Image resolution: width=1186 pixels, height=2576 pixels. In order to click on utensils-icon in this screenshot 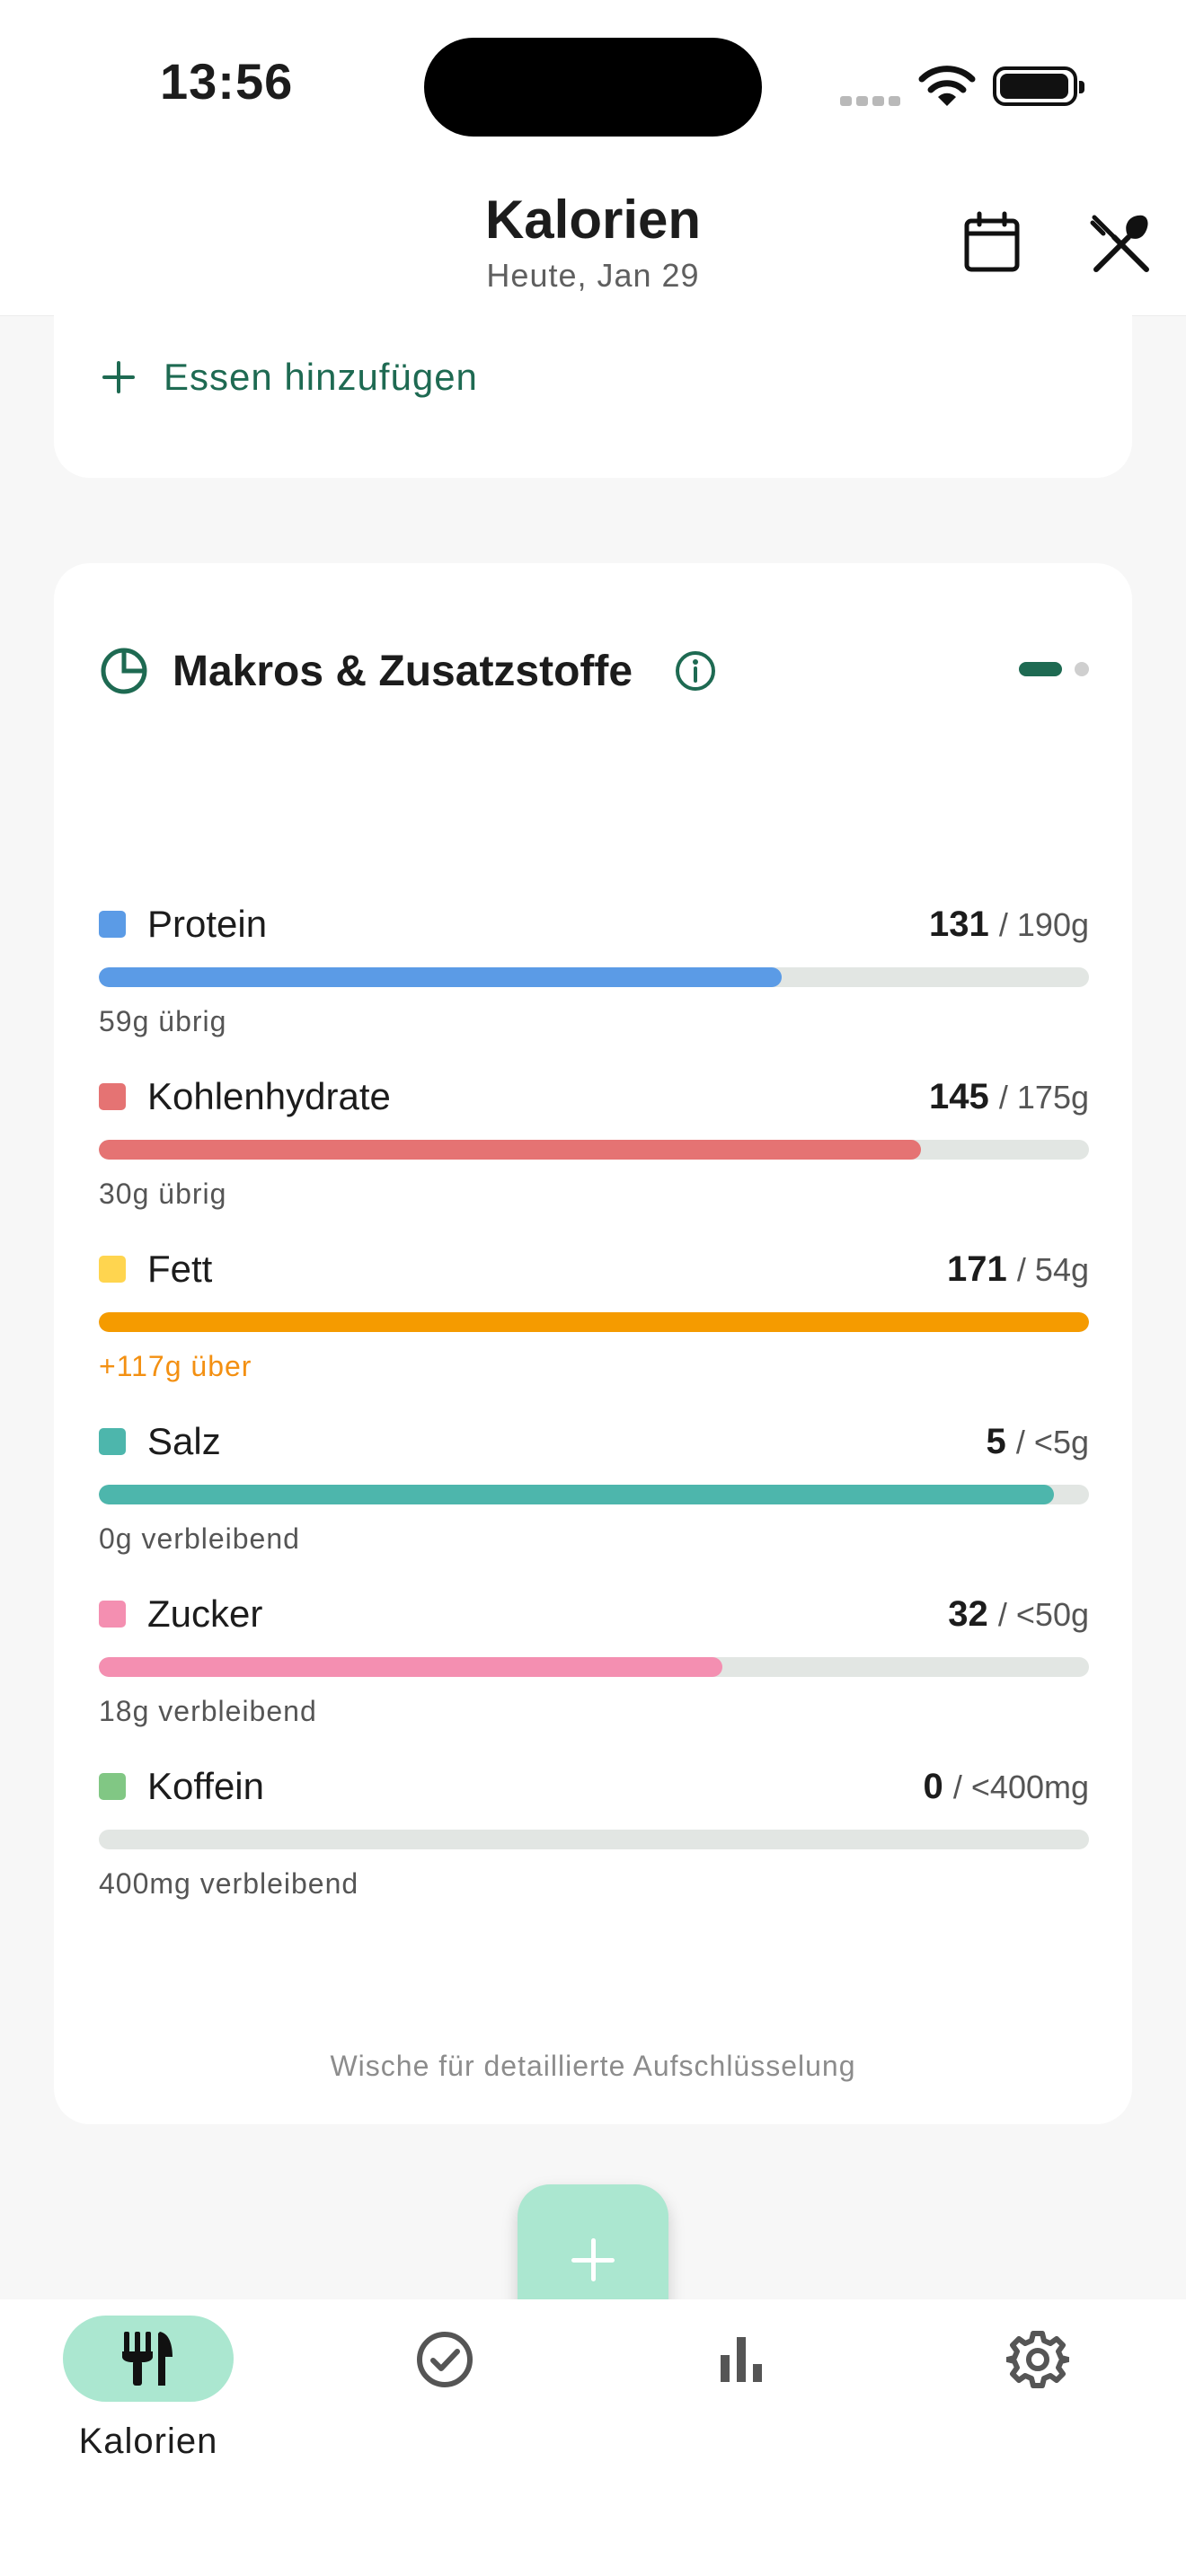, I will do `click(147, 2359)`.